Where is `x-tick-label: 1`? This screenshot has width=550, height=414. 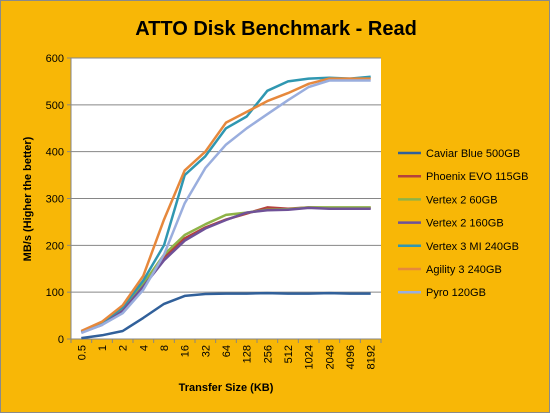
x-tick-label: 1 is located at coordinates (103, 348).